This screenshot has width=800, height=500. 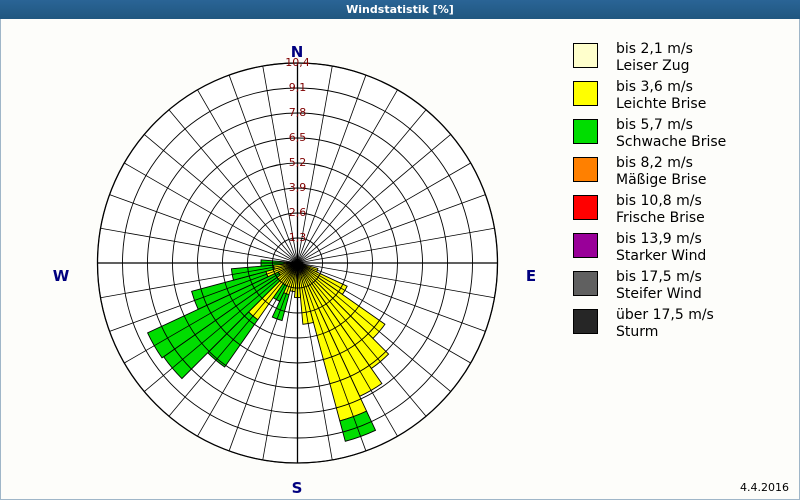 I want to click on legend-label: bis 3,6 m/s Leichte Brise, so click(x=661, y=95).